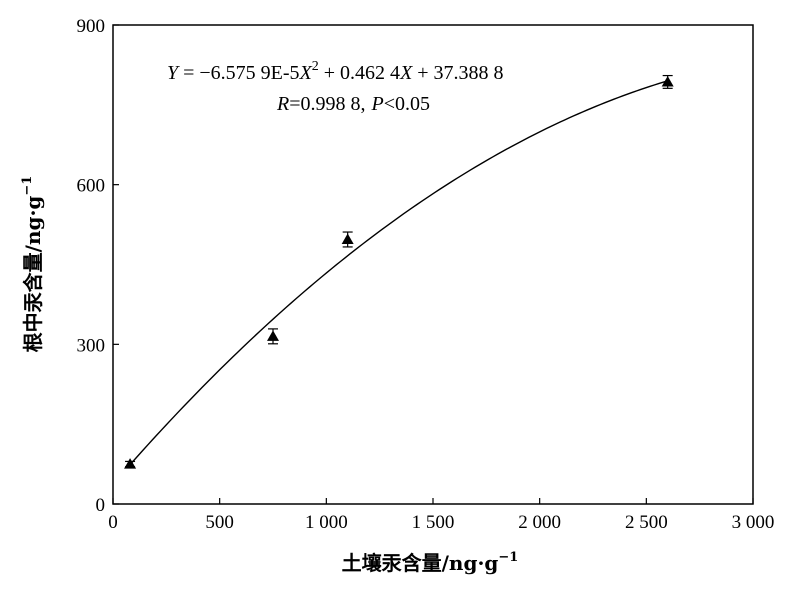 The height and width of the screenshot is (590, 800). Describe the element at coordinates (457, 73) in the screenshot. I see `eq-const: + 37.388 8` at that location.